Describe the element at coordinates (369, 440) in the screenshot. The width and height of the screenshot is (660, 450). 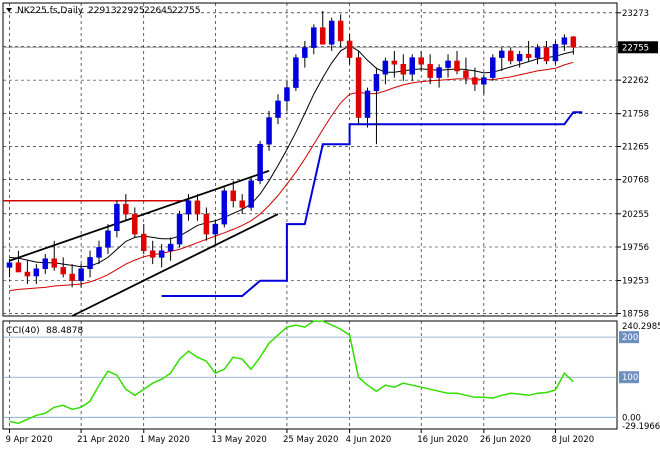
I see `x-tick-label: 4 Jun 2020` at that location.